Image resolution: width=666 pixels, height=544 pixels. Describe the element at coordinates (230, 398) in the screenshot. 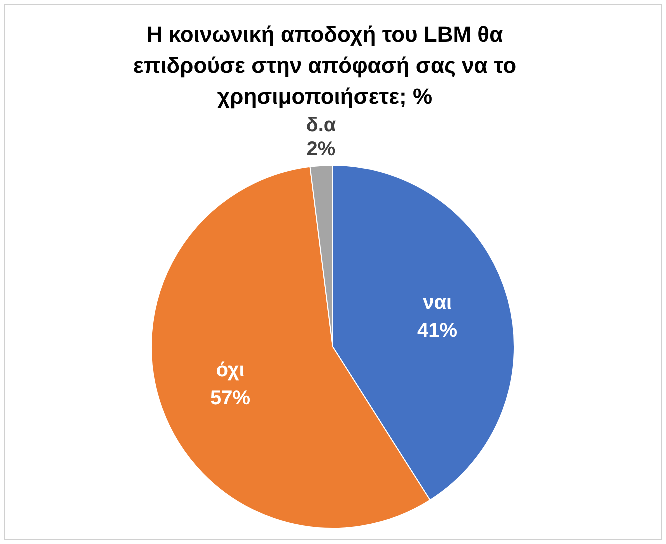

I see `data-label: 57%` at that location.